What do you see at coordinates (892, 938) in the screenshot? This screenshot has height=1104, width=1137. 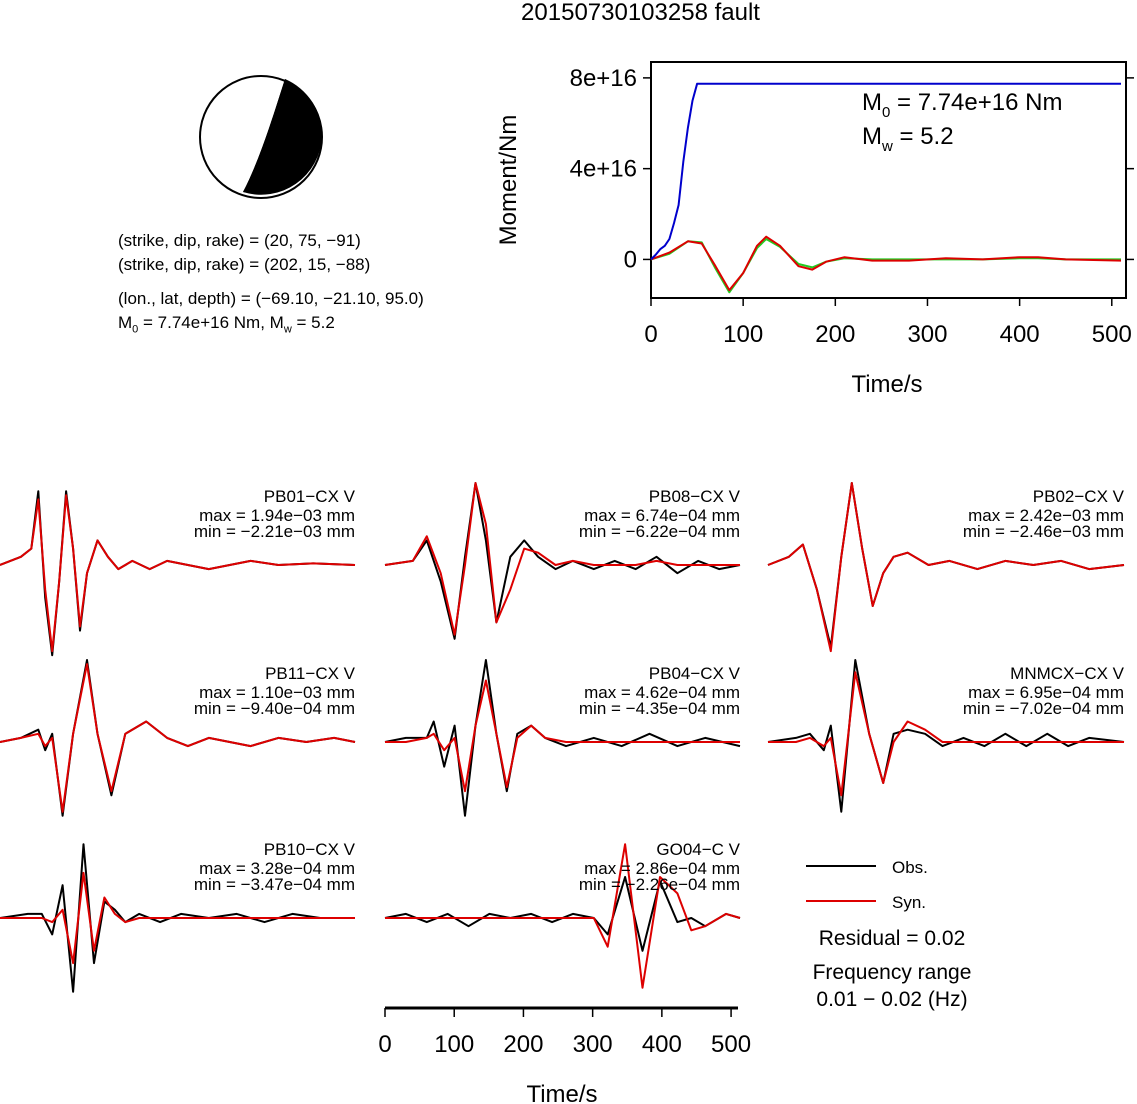 I see `residual-text: Residual = 0.02` at bounding box center [892, 938].